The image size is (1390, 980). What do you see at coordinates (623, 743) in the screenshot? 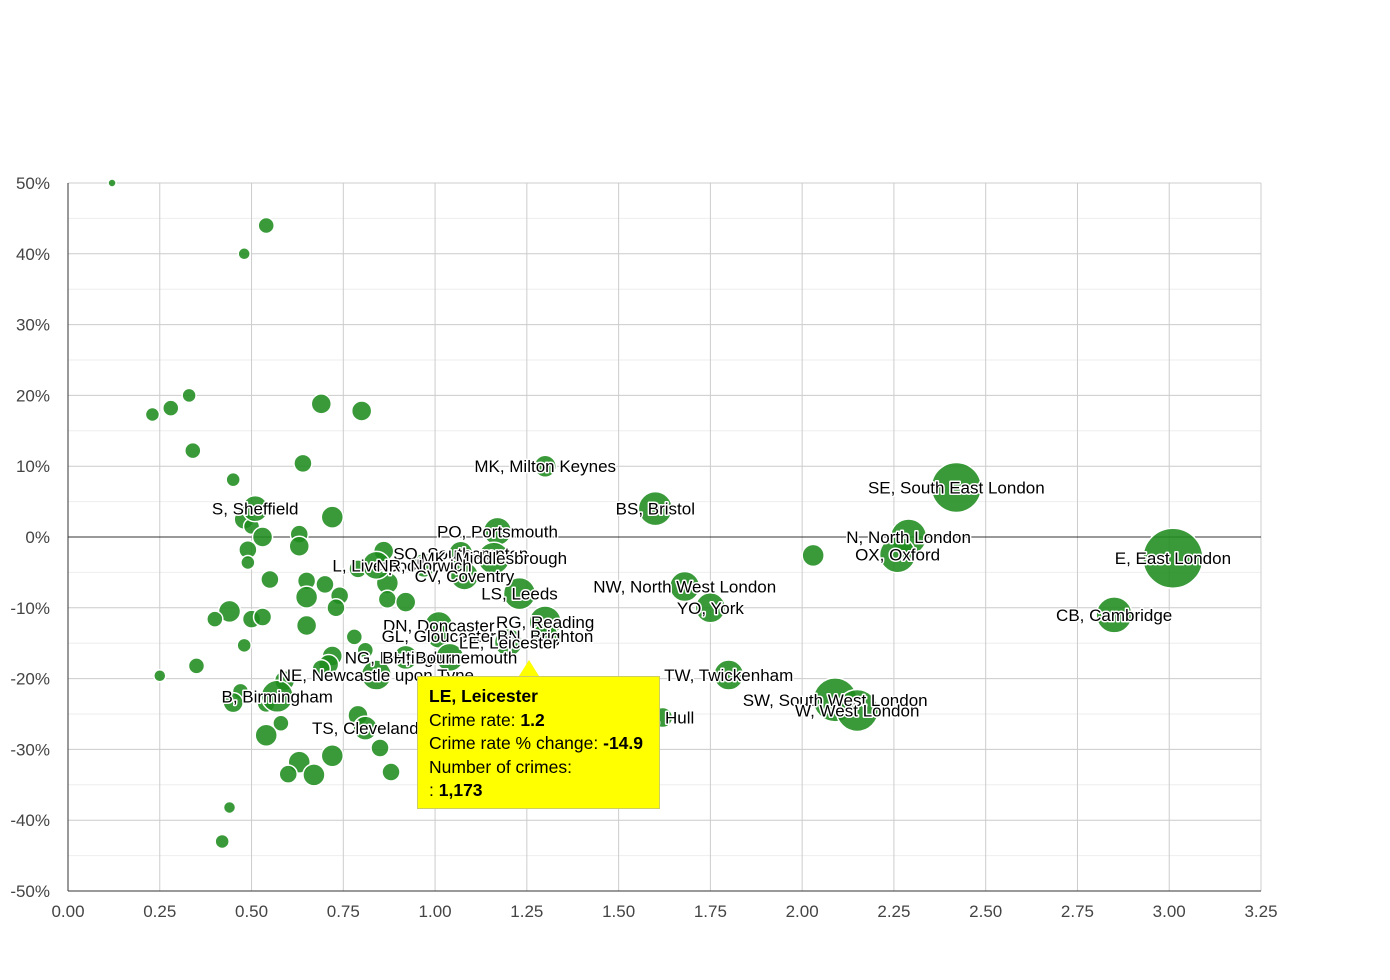
I see `tooltip-change-value: -14.9` at bounding box center [623, 743].